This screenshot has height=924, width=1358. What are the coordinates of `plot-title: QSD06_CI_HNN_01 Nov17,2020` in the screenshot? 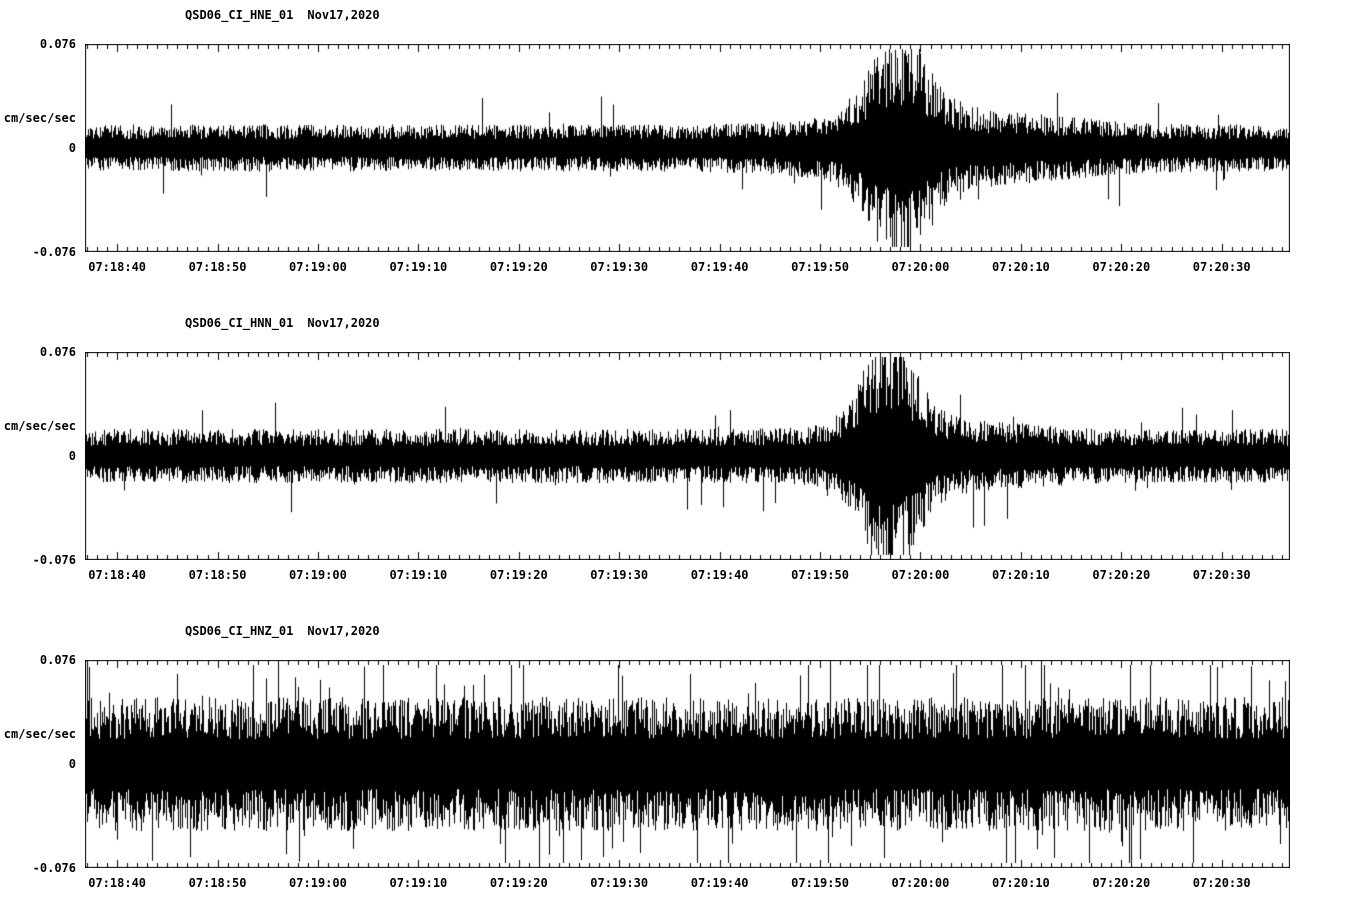 It's located at (282, 323).